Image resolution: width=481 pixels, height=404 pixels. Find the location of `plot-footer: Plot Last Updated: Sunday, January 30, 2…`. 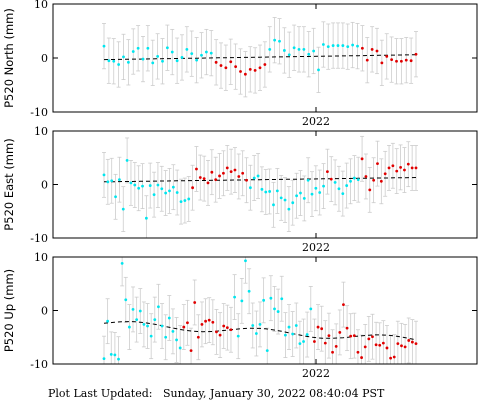

plot-footer: Plot Last Updated: Sunday, January 30, 2… is located at coordinates (216, 393).